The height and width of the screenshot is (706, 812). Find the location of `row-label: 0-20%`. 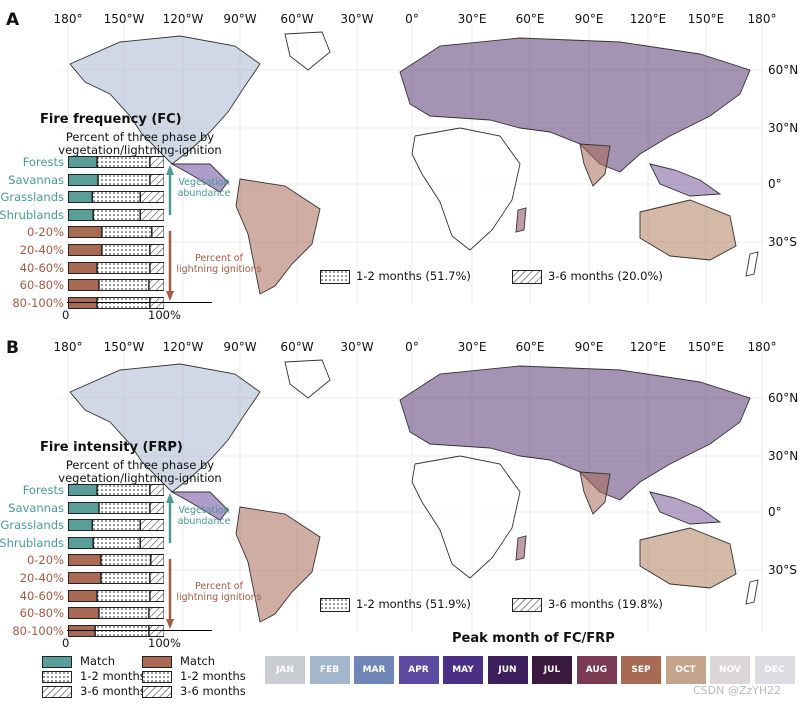

row-label: 0-20% is located at coordinates (45, 560).